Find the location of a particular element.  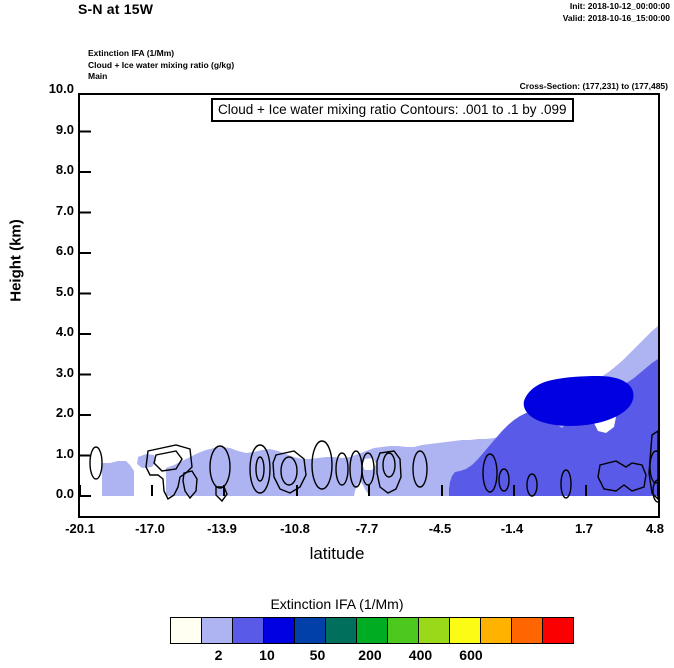

y-tick-8: 8.0 is located at coordinates (64, 169).